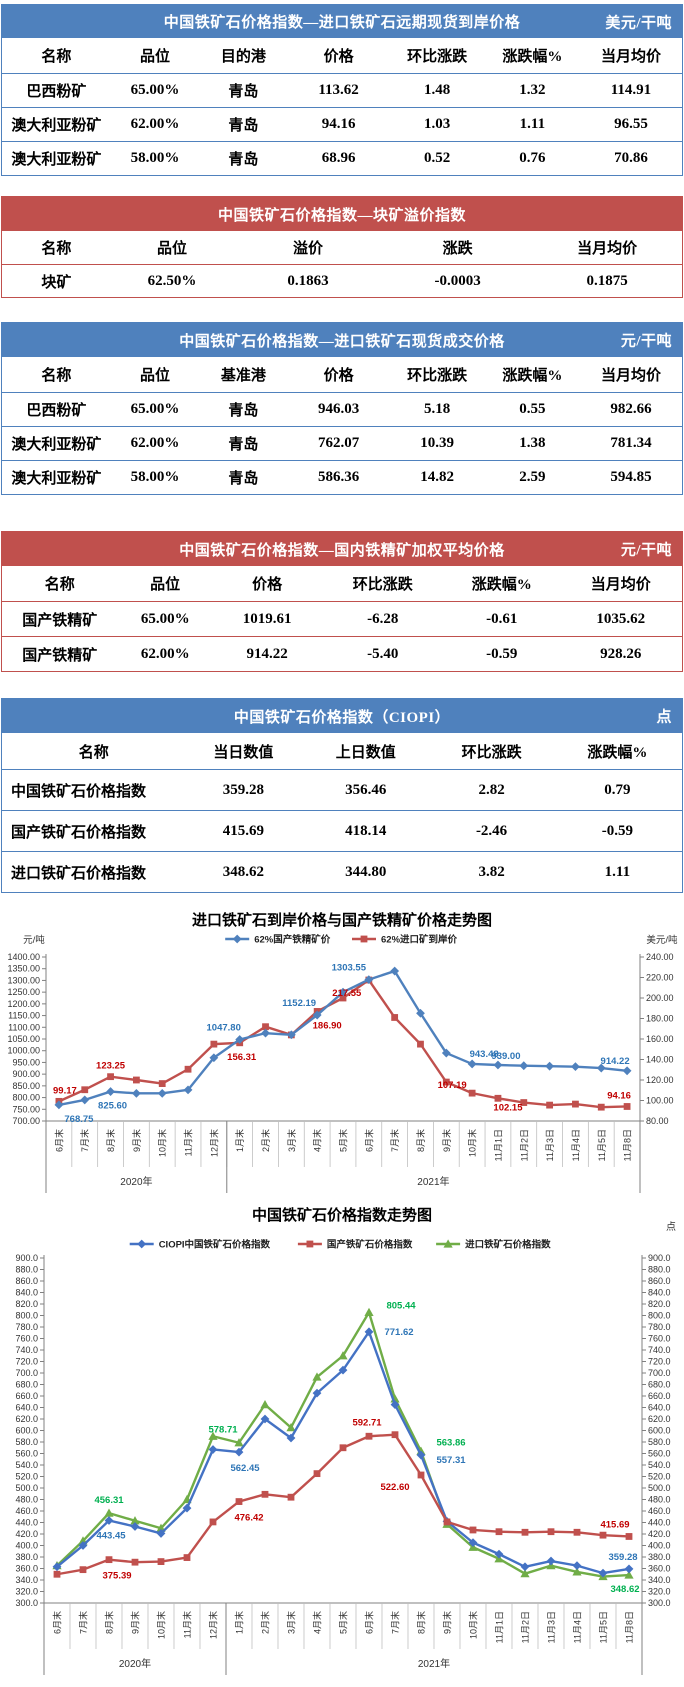  What do you see at coordinates (342, 716) in the screenshot?
I see `table-title-bar: 中国铁矿石价格指数（CIOPI） 点` at bounding box center [342, 716].